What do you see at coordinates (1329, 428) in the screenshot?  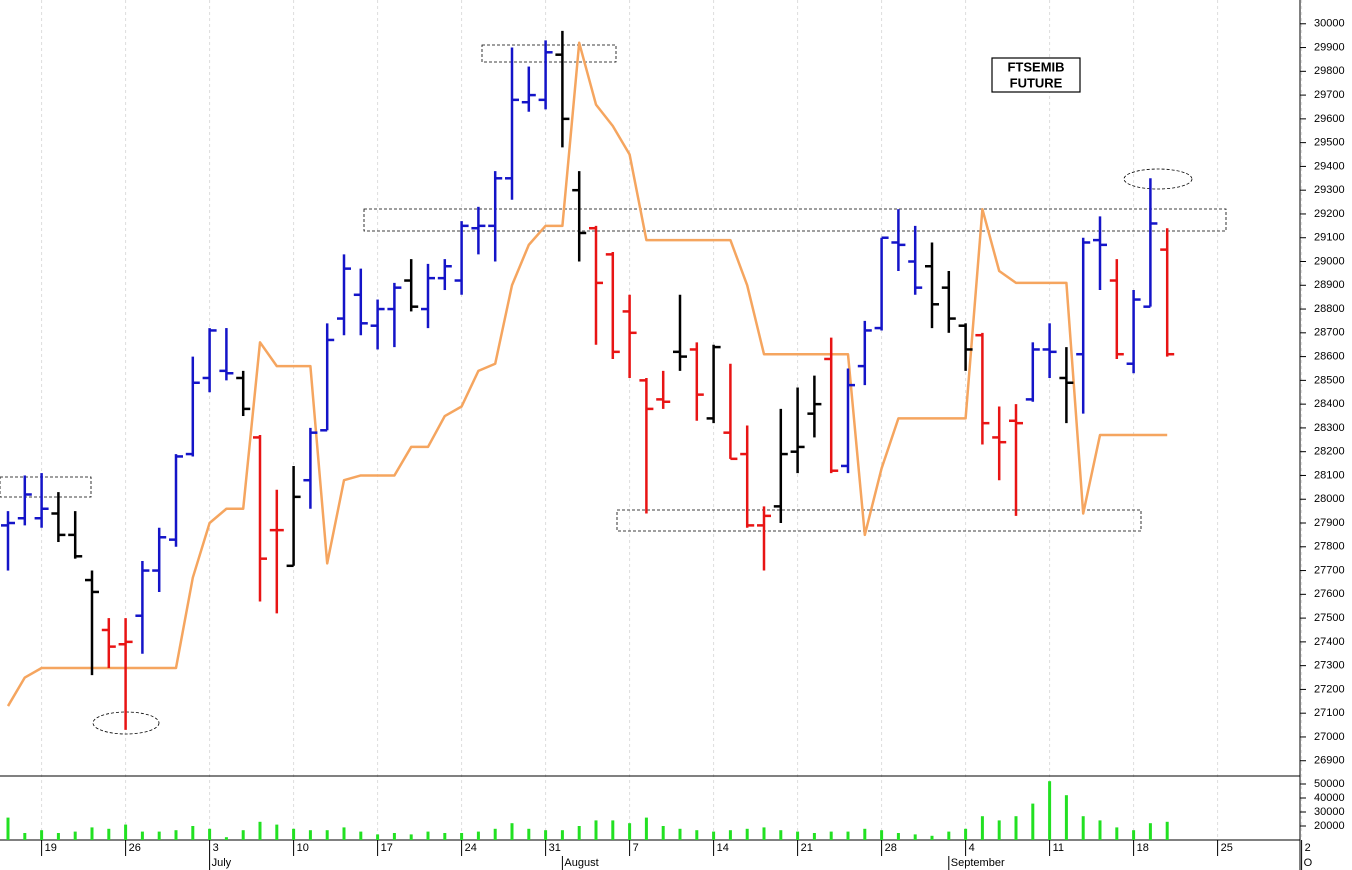 I see `y-tick-label: 28300` at bounding box center [1329, 428].